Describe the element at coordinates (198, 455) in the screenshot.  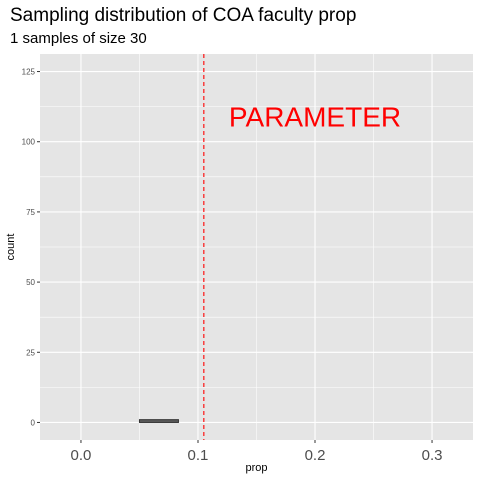
I see `x-tick-label: 0.1` at that location.